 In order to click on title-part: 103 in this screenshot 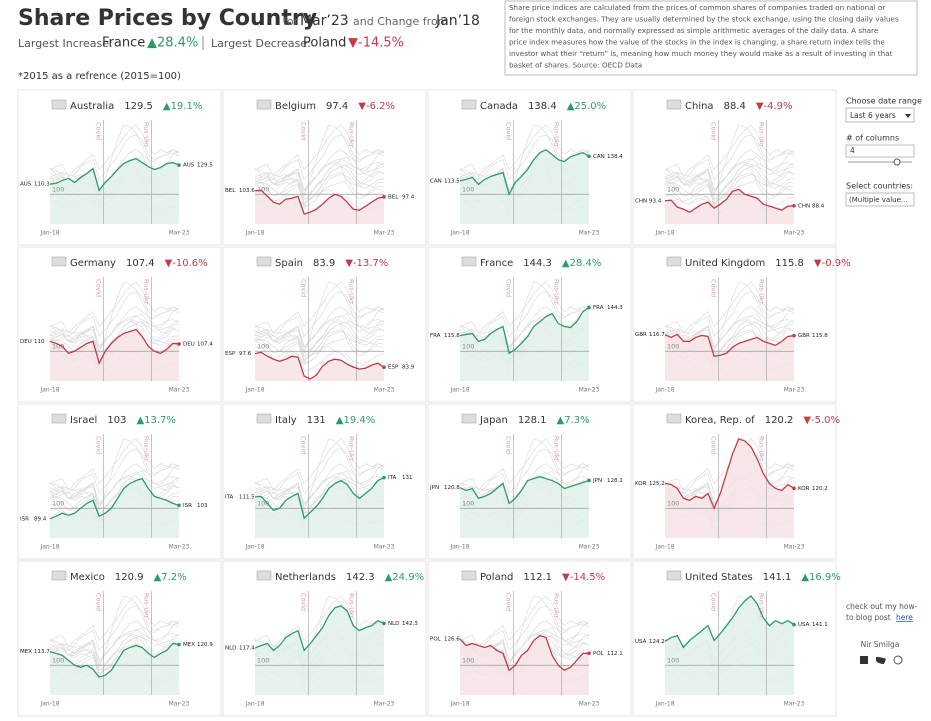, I will do `click(116, 420)`.